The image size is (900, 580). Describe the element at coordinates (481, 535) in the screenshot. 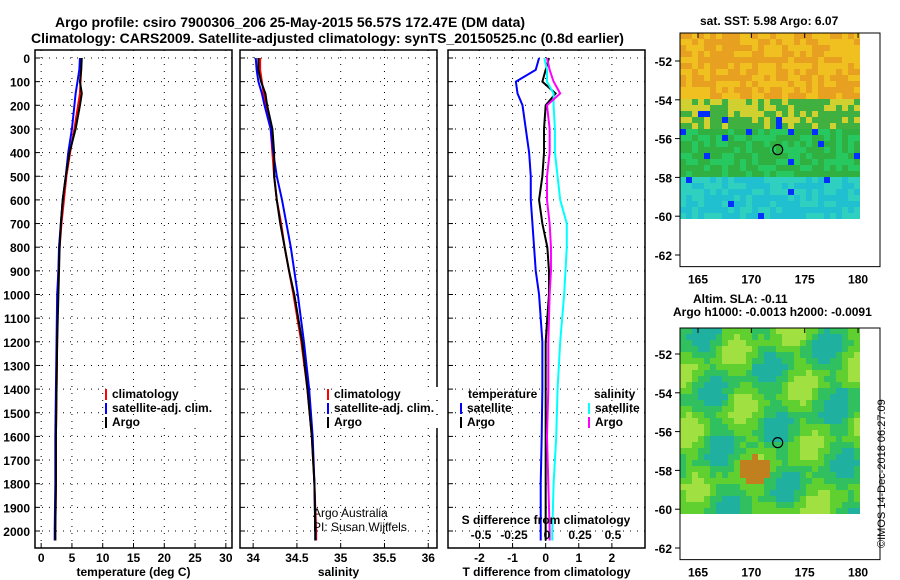

I see `s-tick-label: -0.5` at that location.